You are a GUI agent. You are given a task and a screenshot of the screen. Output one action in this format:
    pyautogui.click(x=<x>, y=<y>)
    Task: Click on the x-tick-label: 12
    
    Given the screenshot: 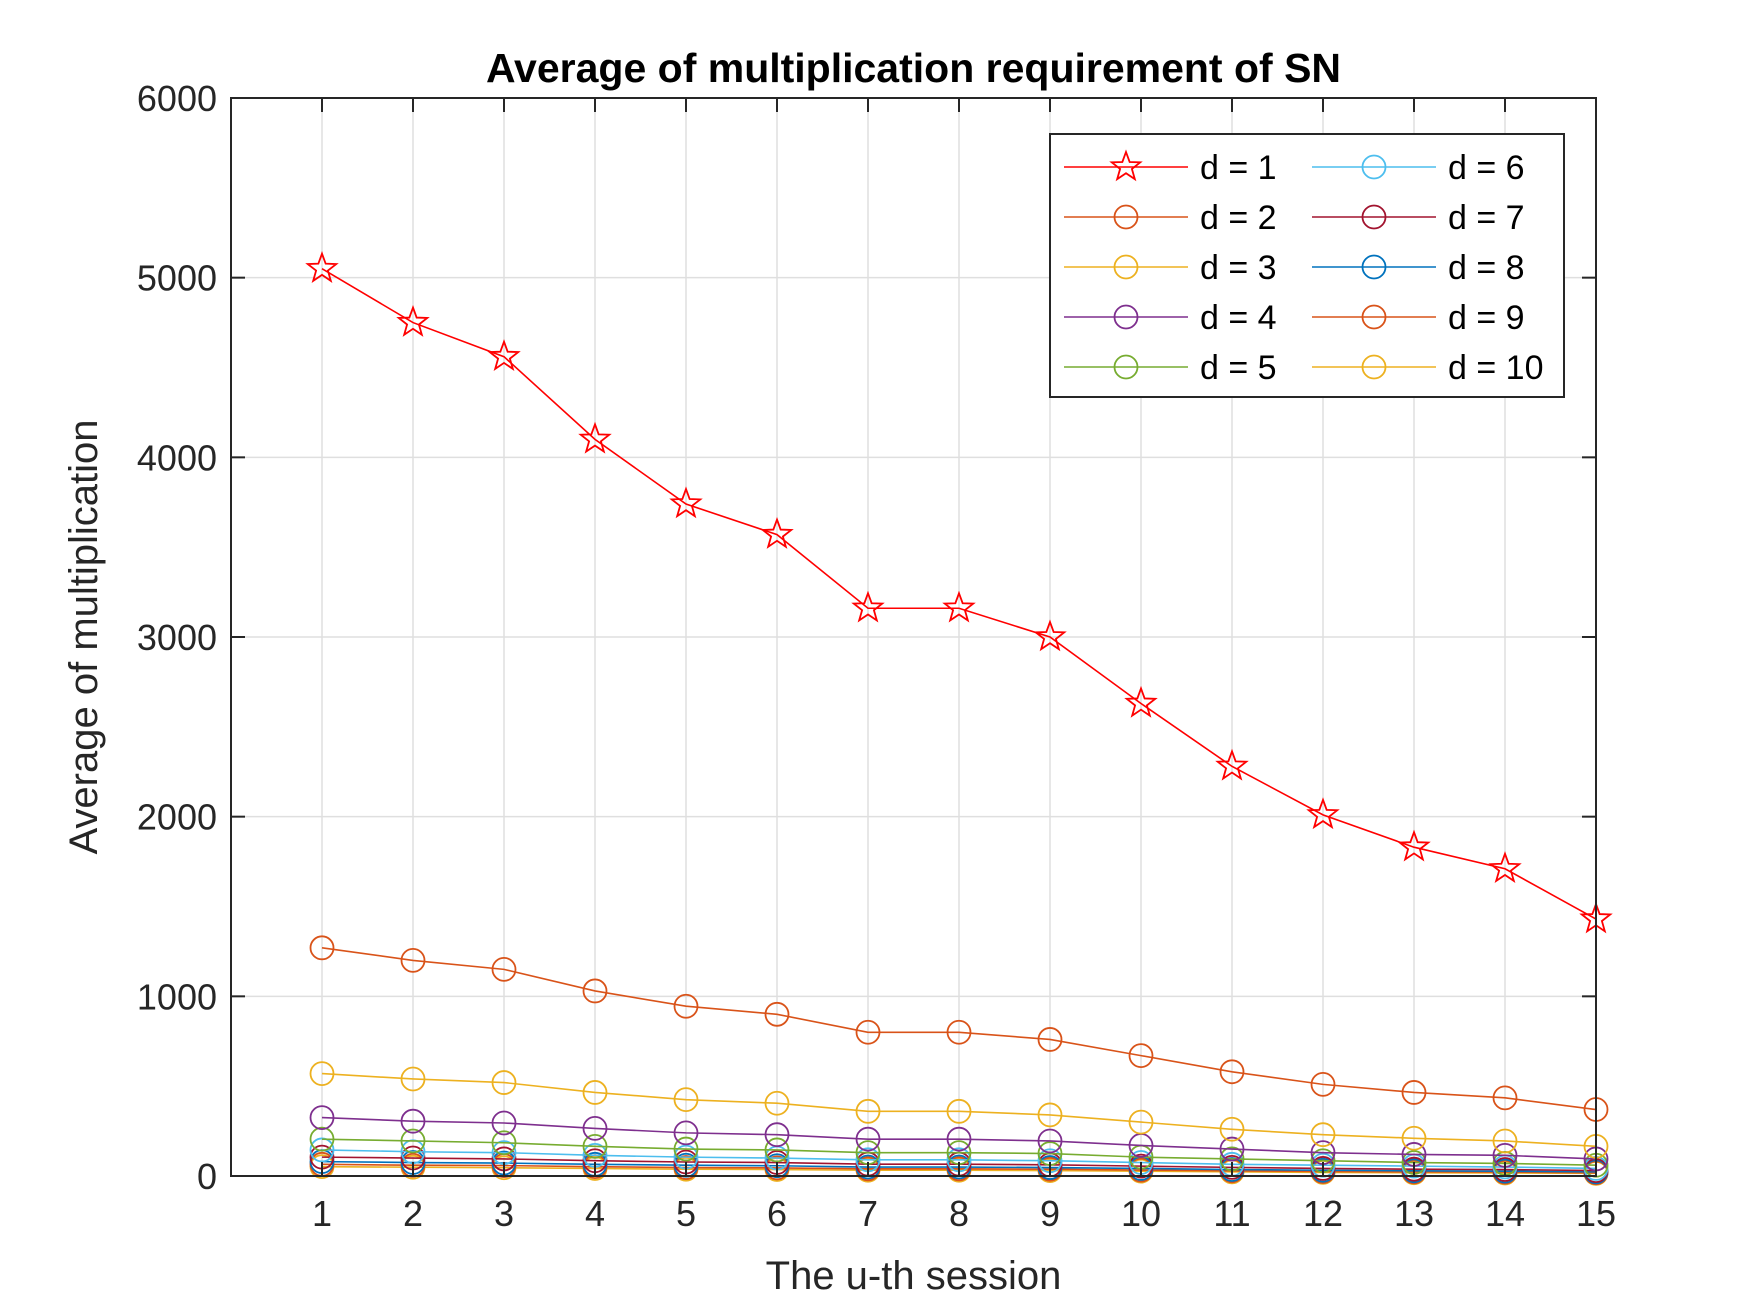 What is the action you would take?
    pyautogui.click(x=1323, y=1213)
    